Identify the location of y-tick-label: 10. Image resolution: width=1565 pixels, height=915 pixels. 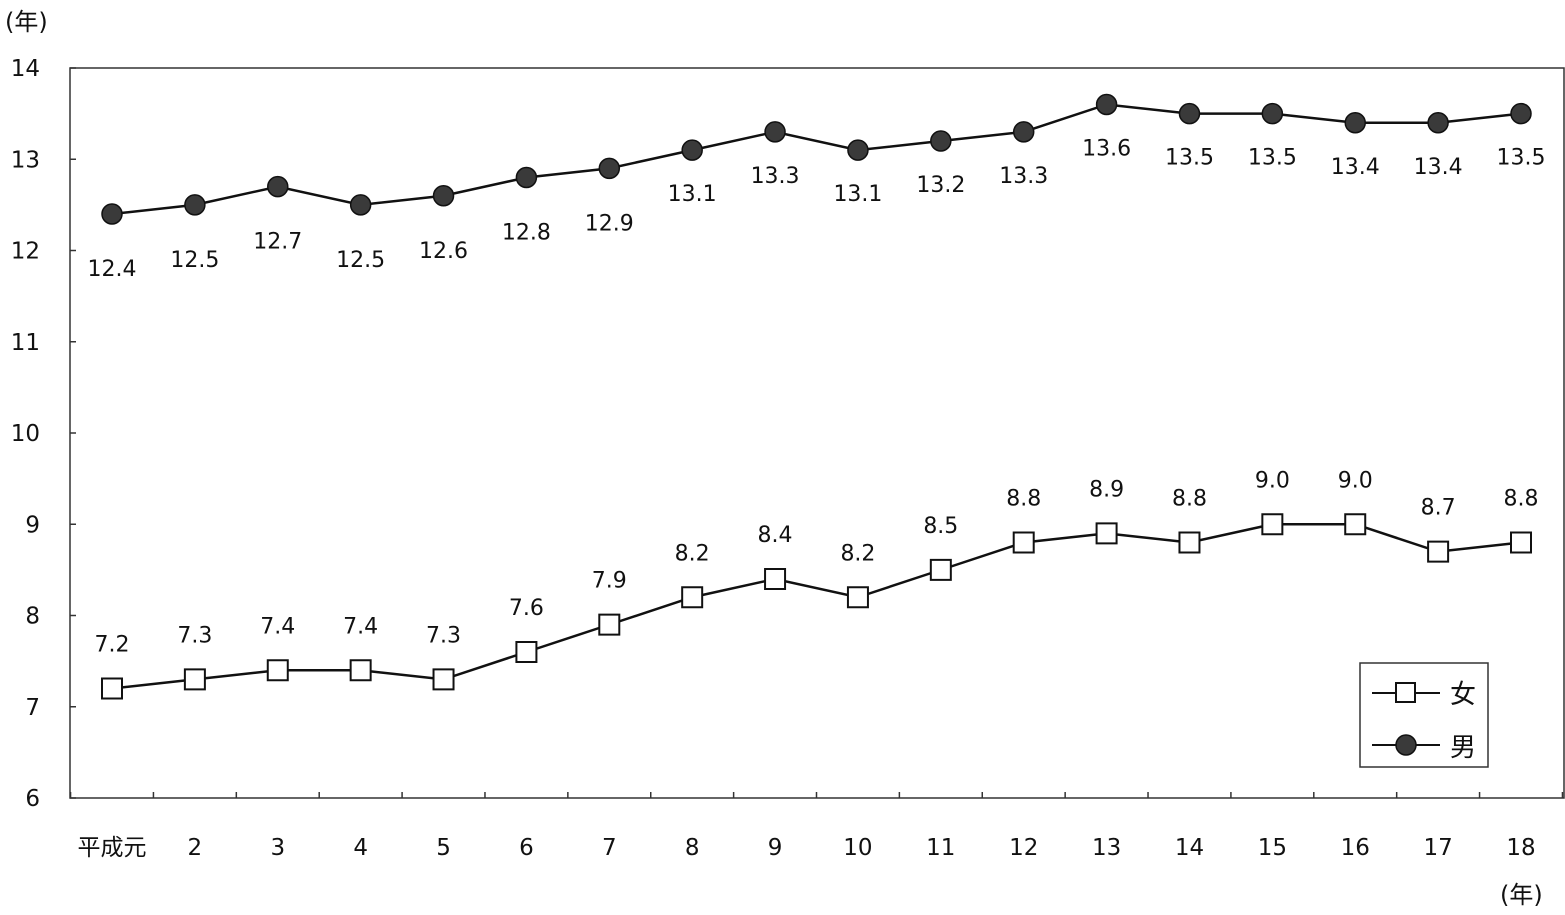
(25, 434).